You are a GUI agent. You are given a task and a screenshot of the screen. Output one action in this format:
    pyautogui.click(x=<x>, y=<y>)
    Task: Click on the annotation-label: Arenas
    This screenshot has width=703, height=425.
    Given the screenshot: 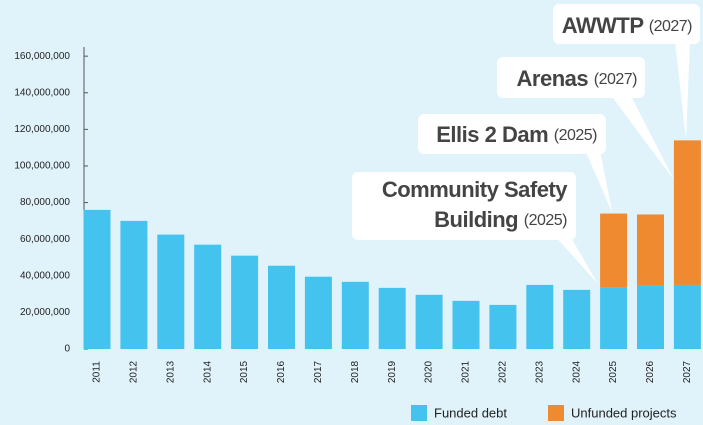 What is the action you would take?
    pyautogui.click(x=553, y=78)
    